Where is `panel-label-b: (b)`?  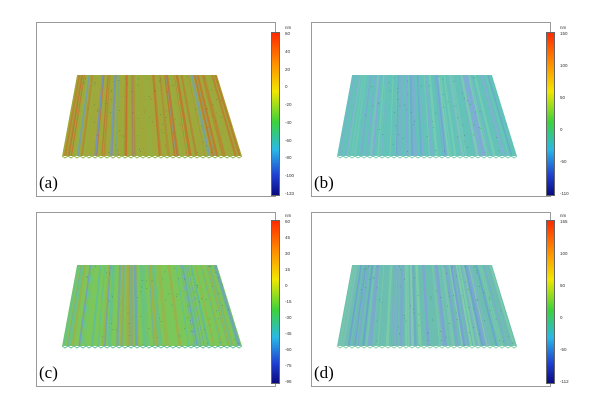
panel-label-b: (b) is located at coordinates (324, 182).